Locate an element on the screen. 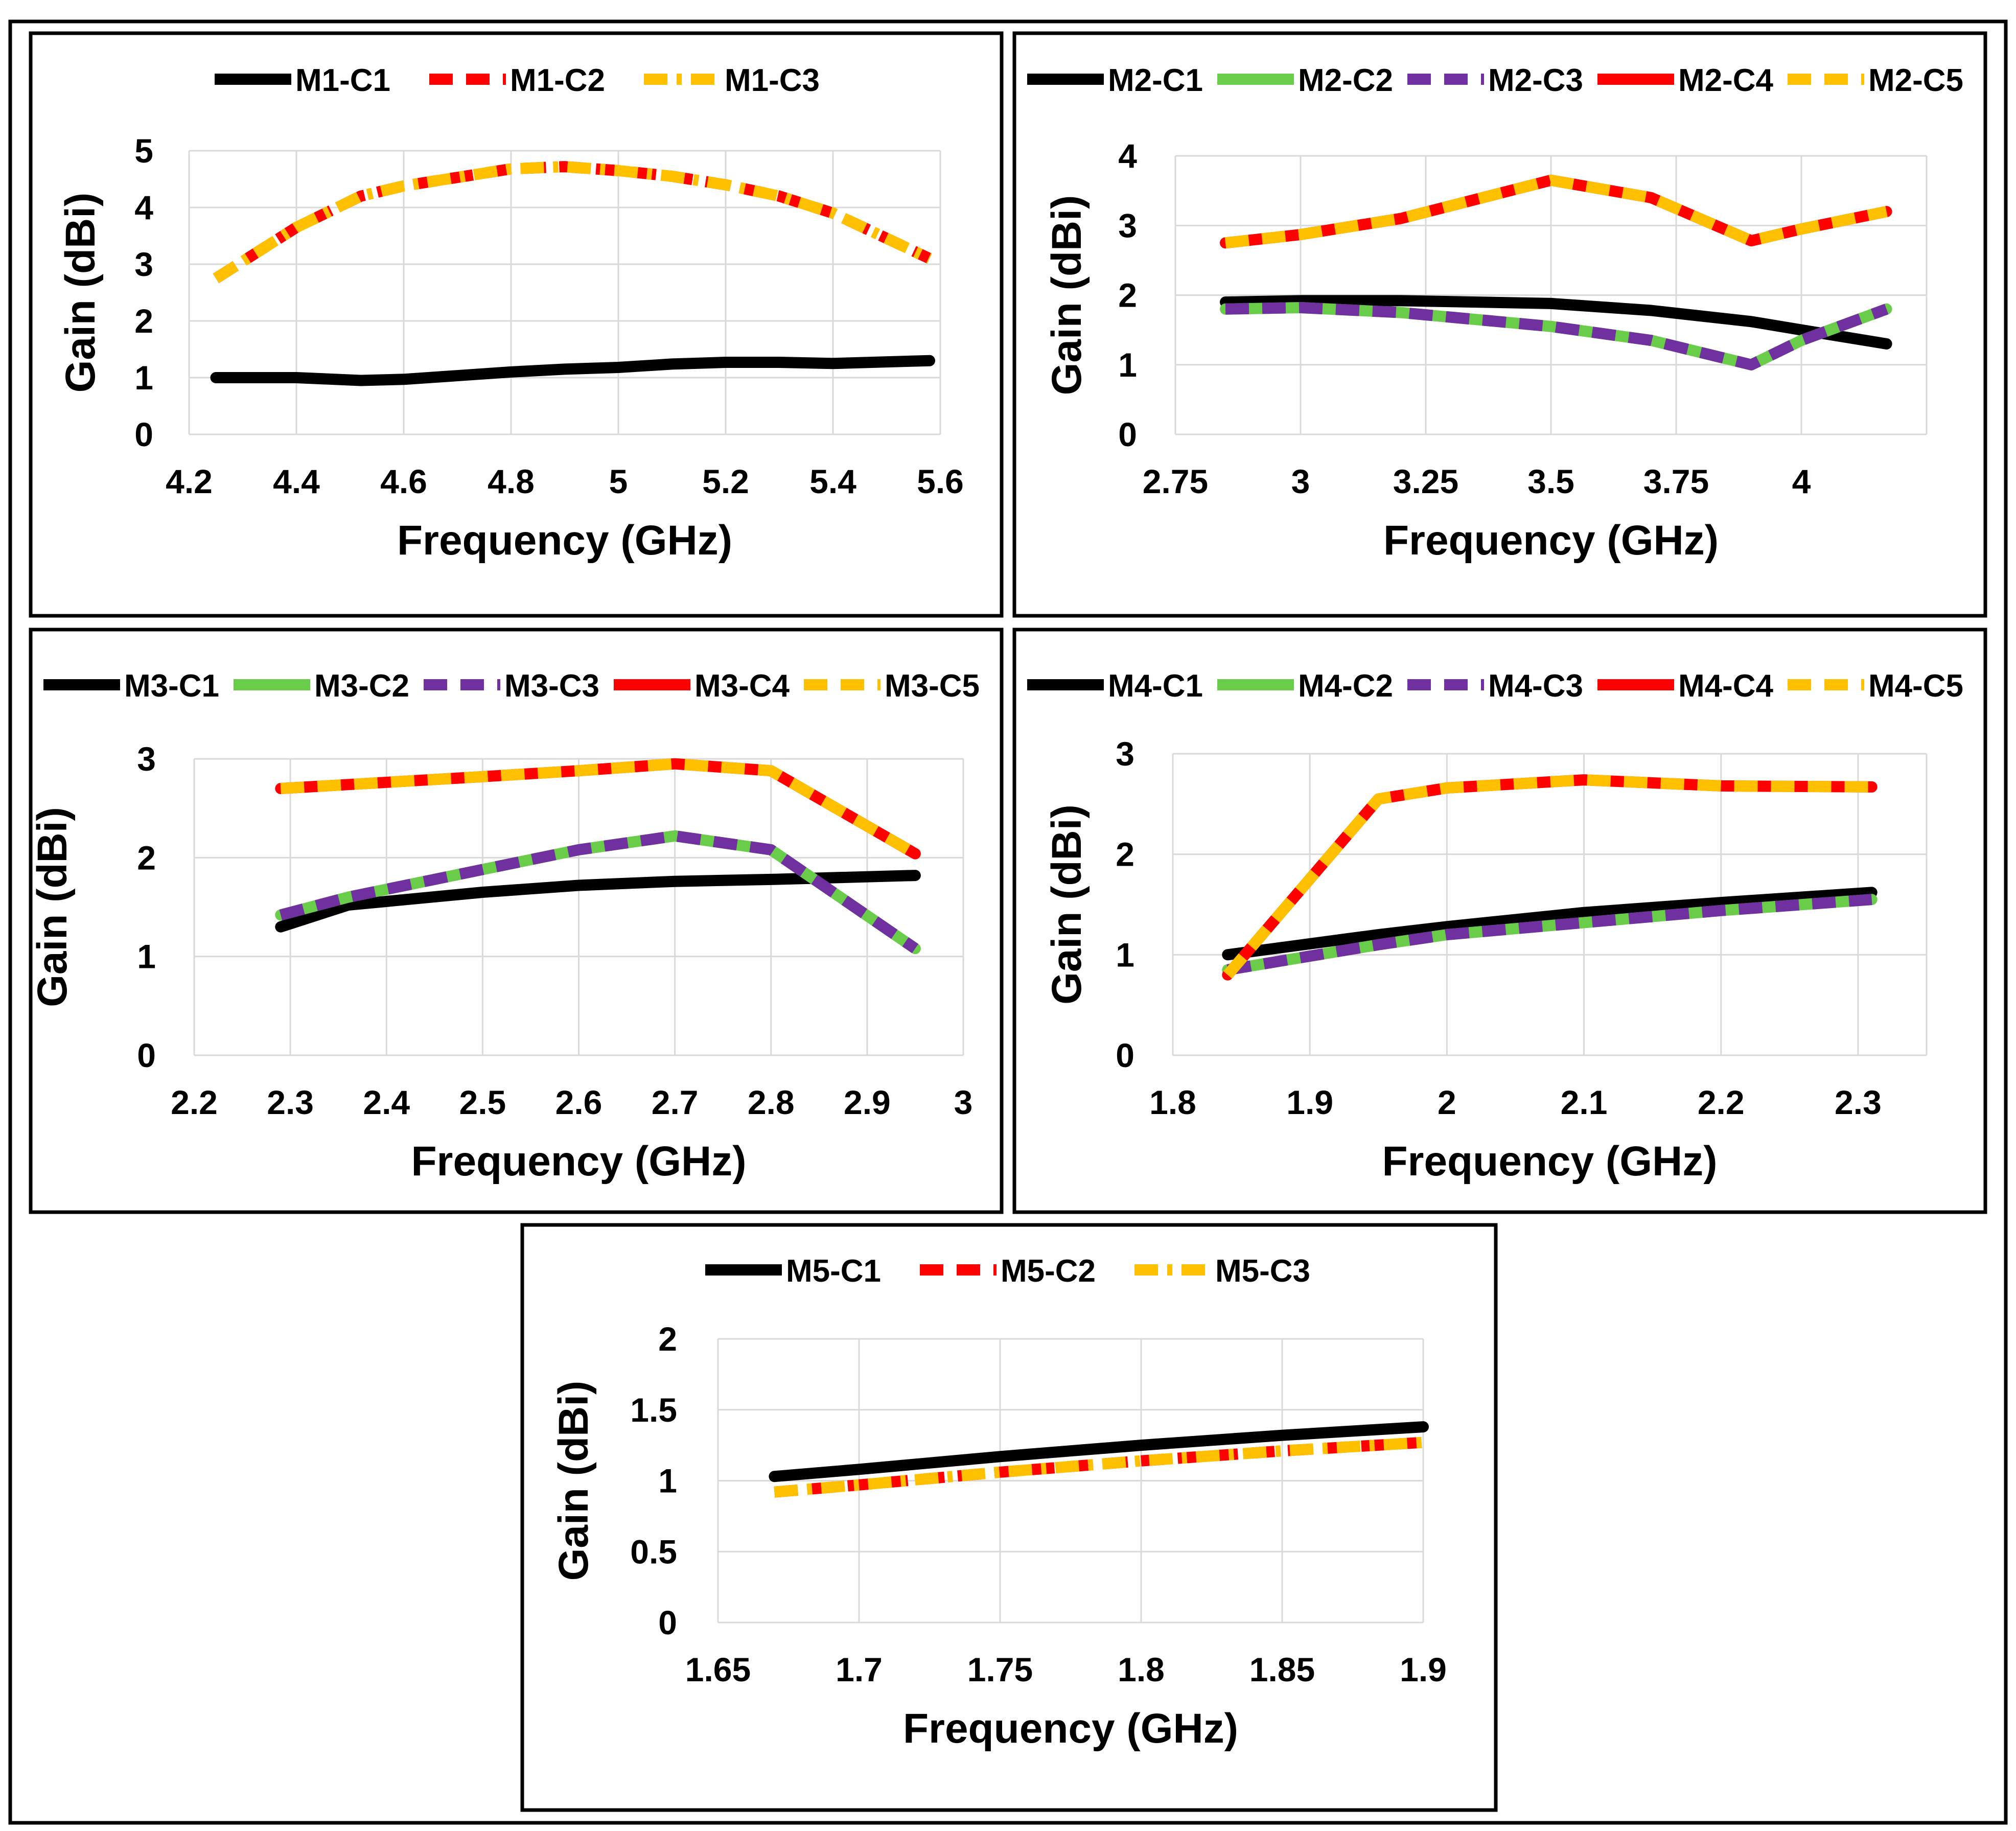  series-line-m2-c5 is located at coordinates (1556, 211).